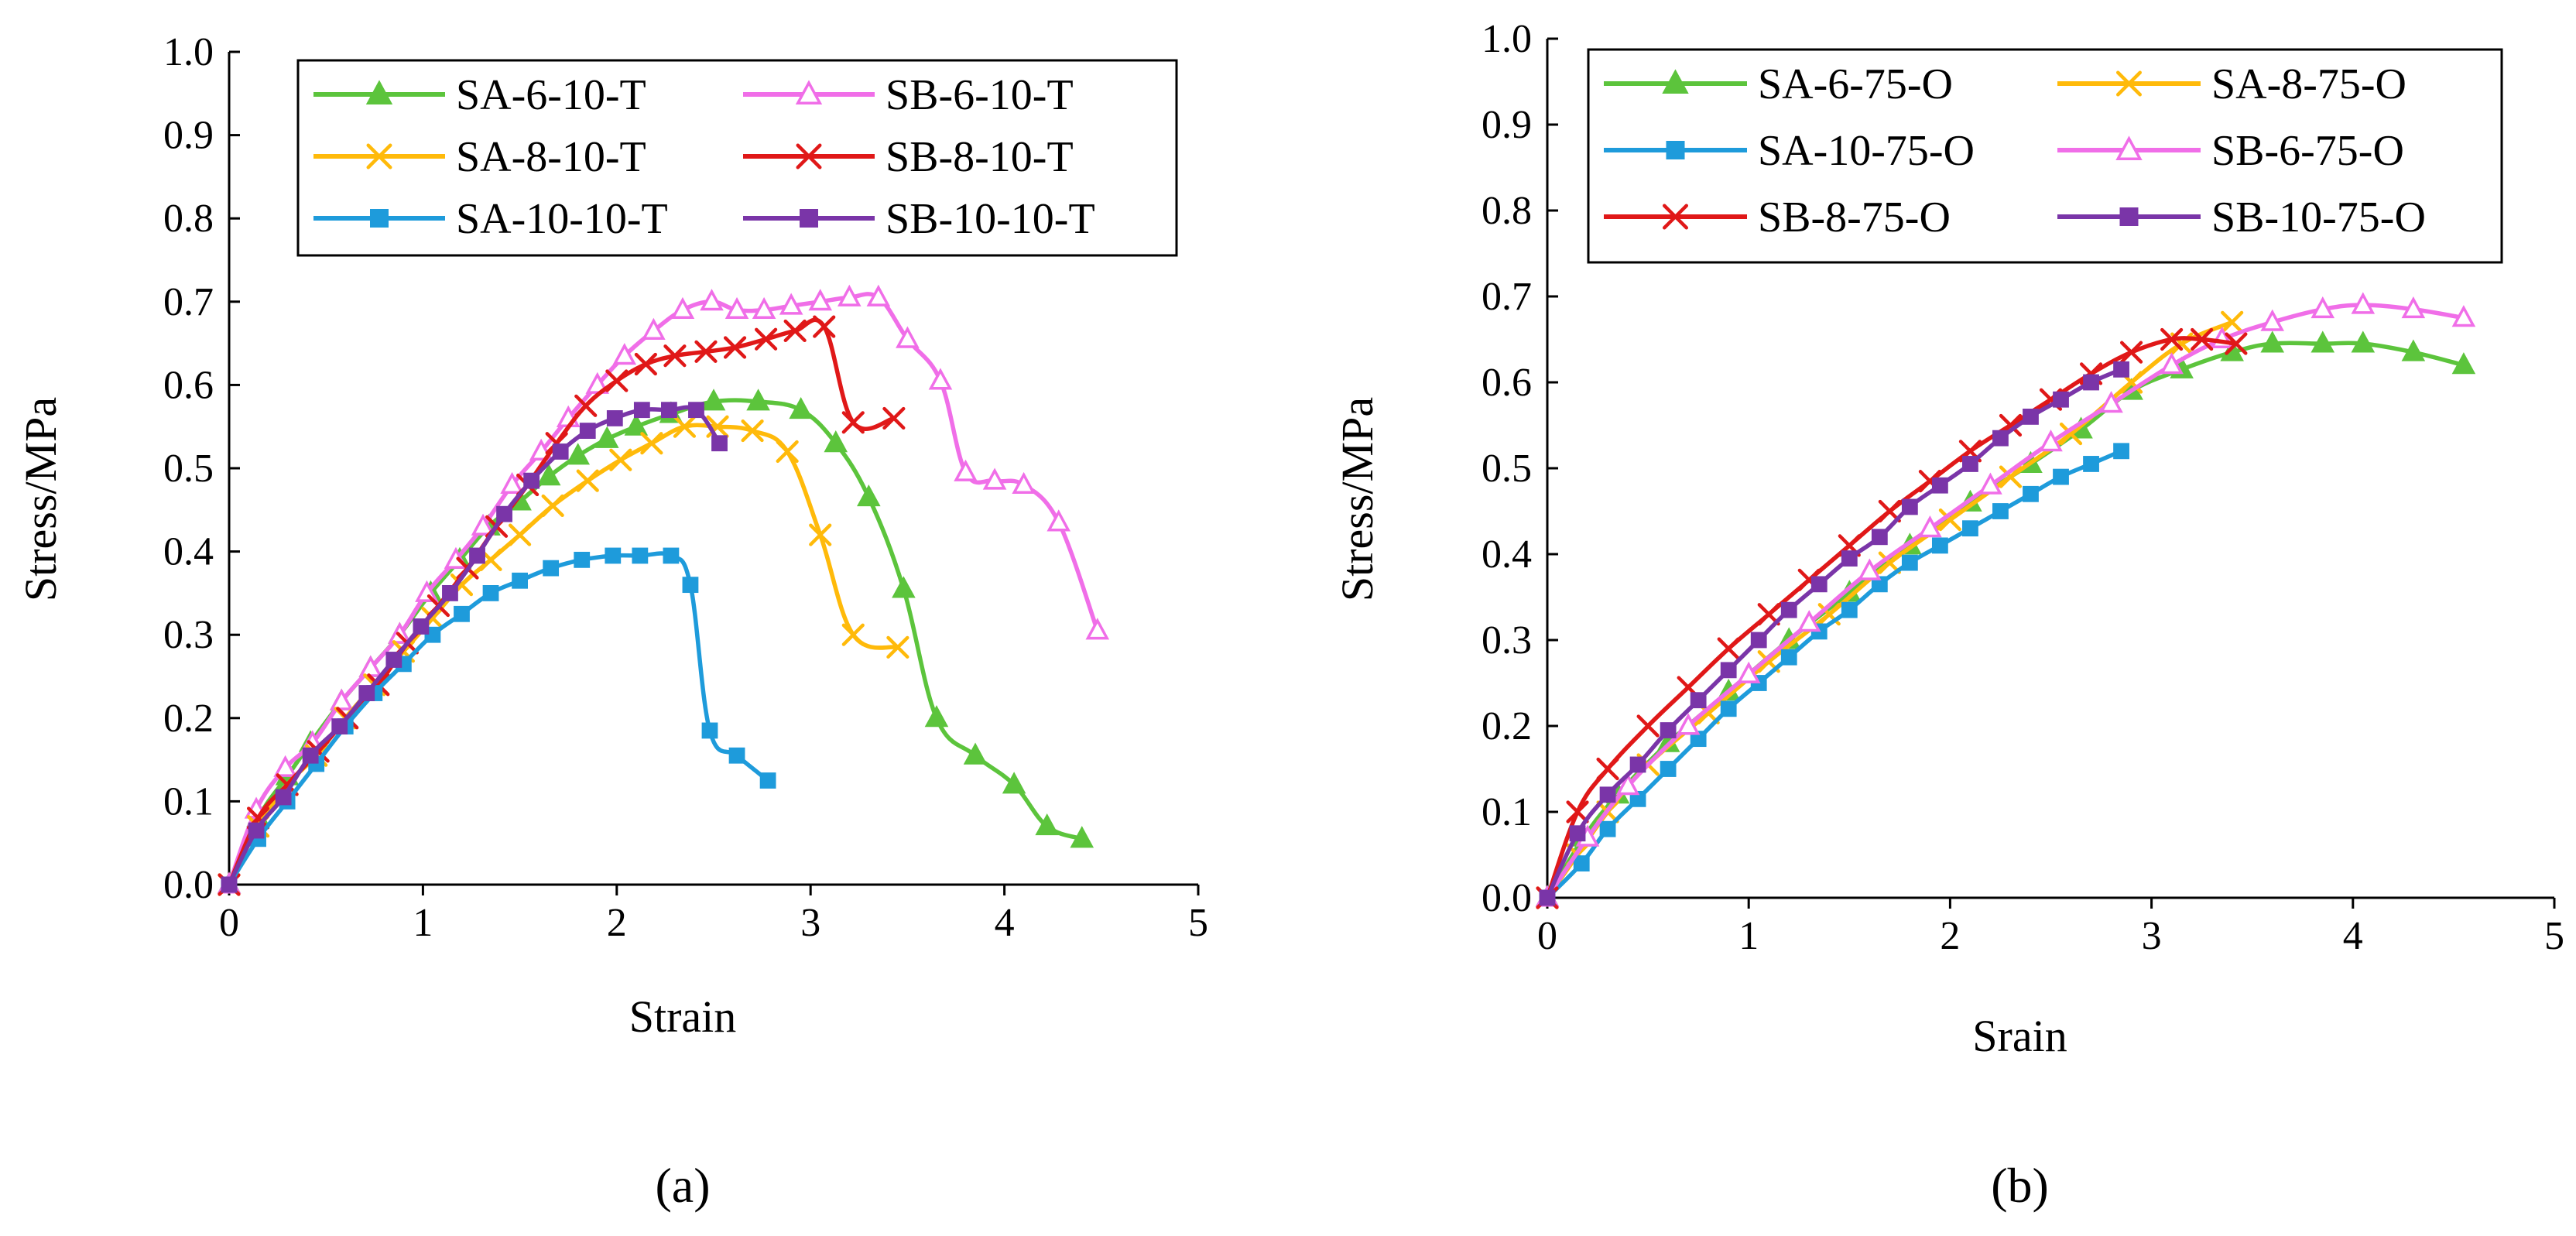 Image resolution: width=2576 pixels, height=1236 pixels. Describe the element at coordinates (1748, 936) in the screenshot. I see `x-tick-label: 1` at that location.